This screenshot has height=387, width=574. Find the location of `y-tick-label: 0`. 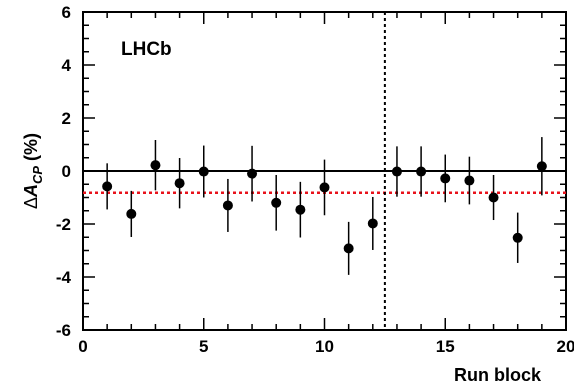

y-tick-label: 0 is located at coordinates (66, 171).